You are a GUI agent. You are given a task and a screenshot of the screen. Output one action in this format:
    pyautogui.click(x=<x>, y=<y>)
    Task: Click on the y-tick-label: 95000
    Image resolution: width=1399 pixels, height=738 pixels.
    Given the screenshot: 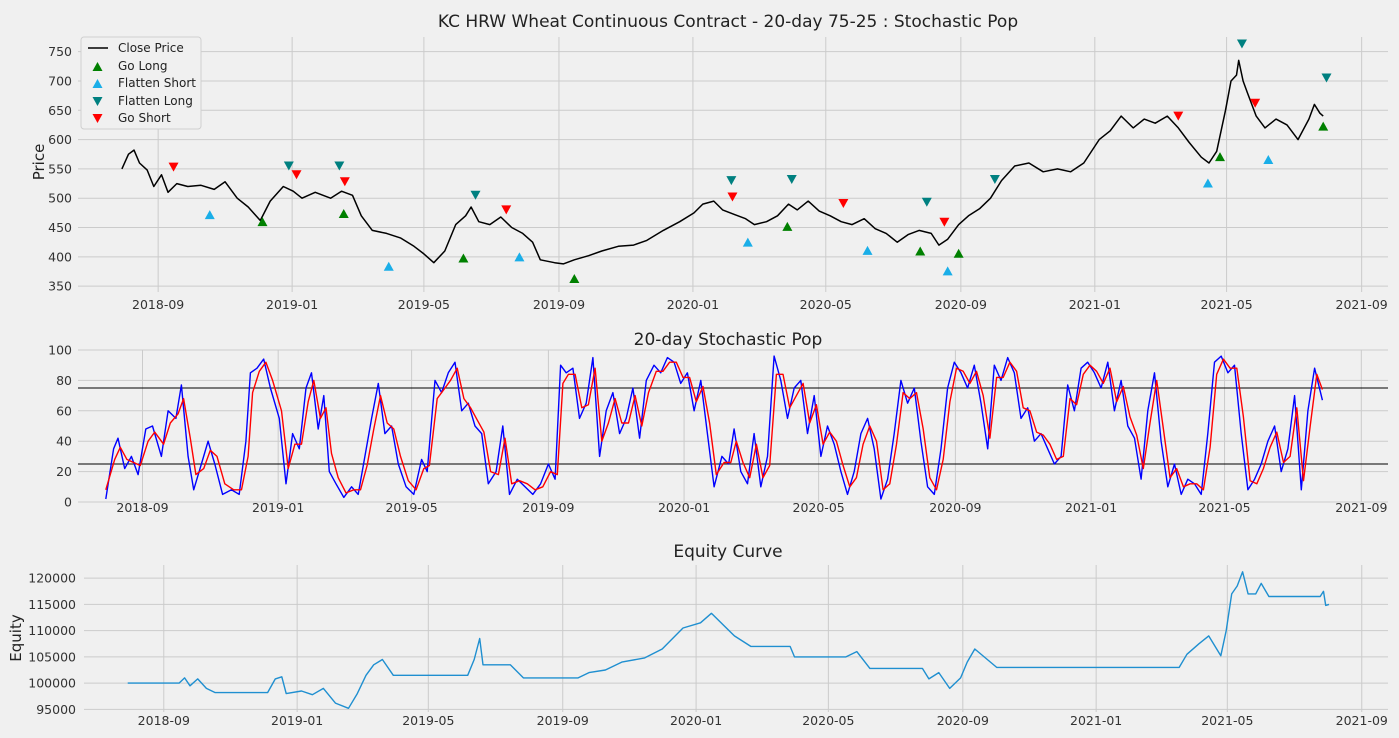 What is the action you would take?
    pyautogui.click(x=56, y=709)
    